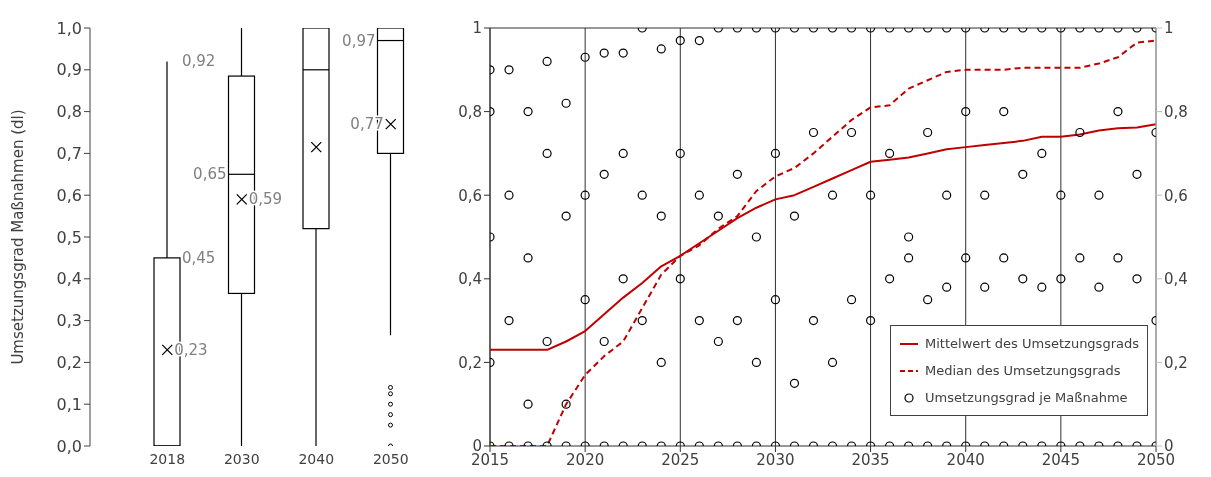  I want to click on x-tick-label: 2035, so click(870, 459).